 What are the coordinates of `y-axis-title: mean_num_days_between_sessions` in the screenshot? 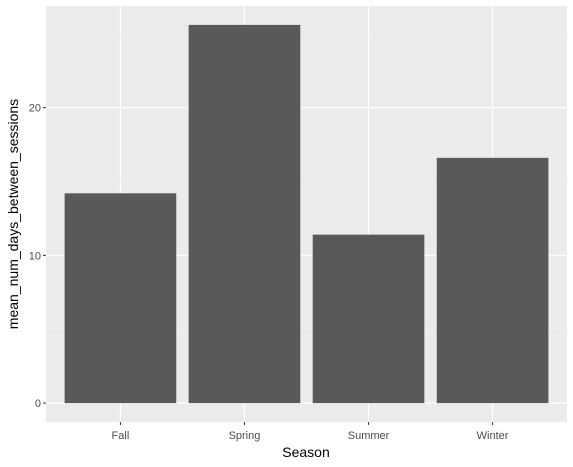 It's located at (13, 214).